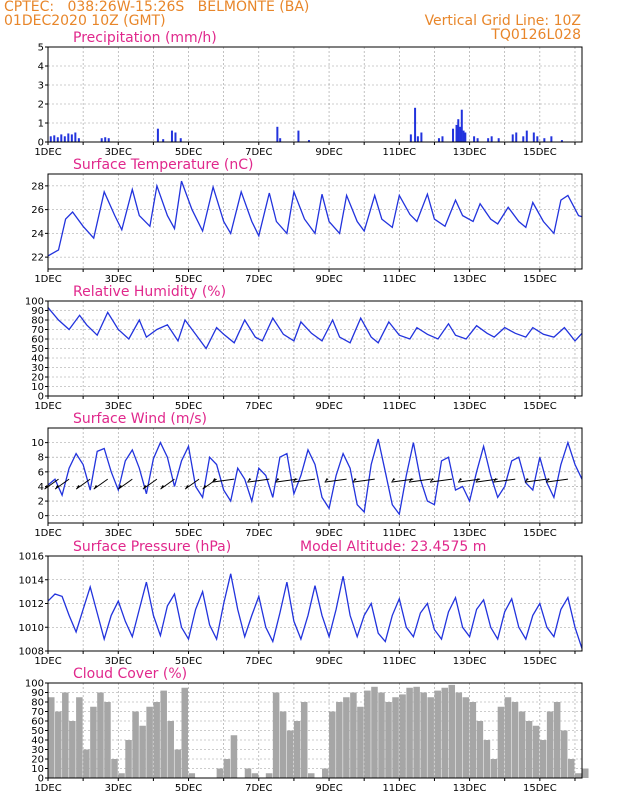 Image resolution: width=618 pixels, height=800 pixels. I want to click on y-tick-label: 8, so click(41, 458).